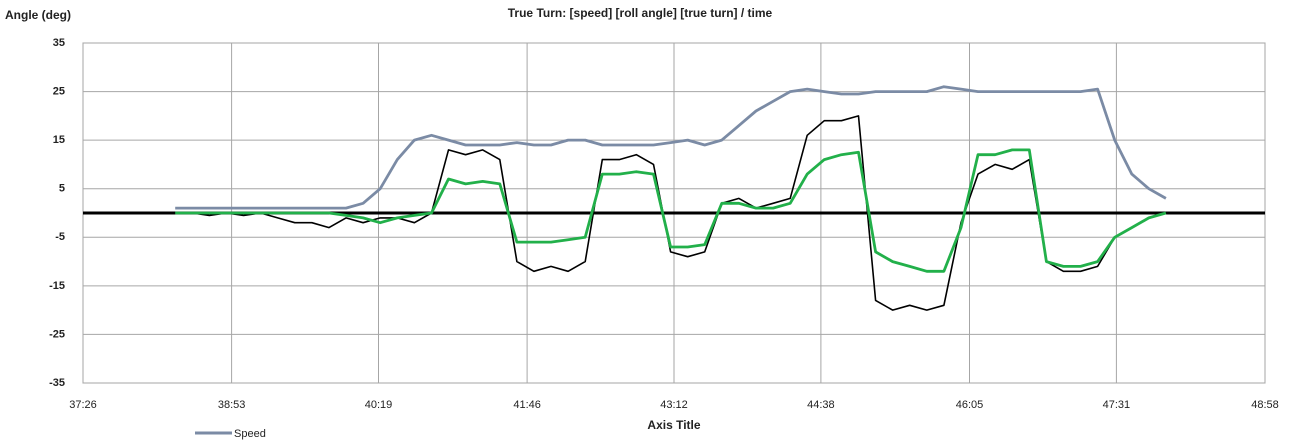 This screenshot has width=1291, height=442. Describe the element at coordinates (527, 405) in the screenshot. I see `x-tick-label: 41:46` at that location.